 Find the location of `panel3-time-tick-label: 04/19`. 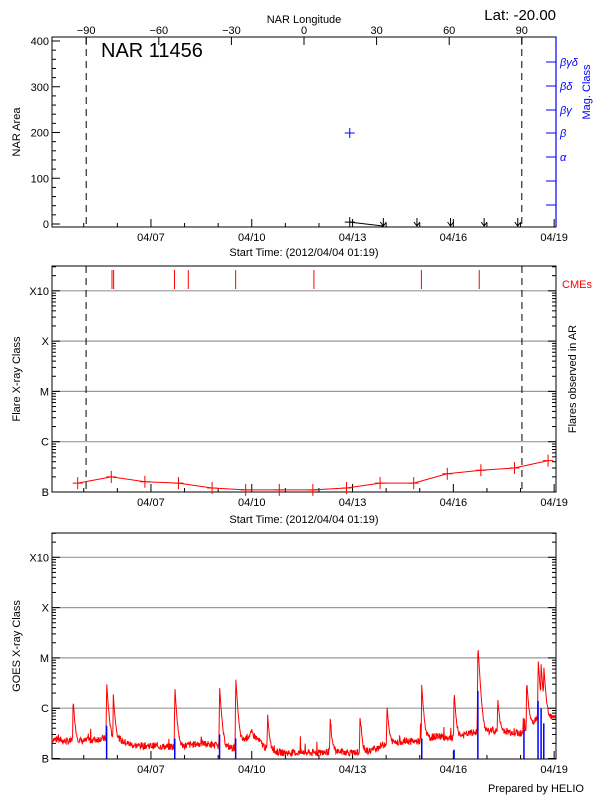

panel3-time-tick-label: 04/19 is located at coordinates (554, 770).